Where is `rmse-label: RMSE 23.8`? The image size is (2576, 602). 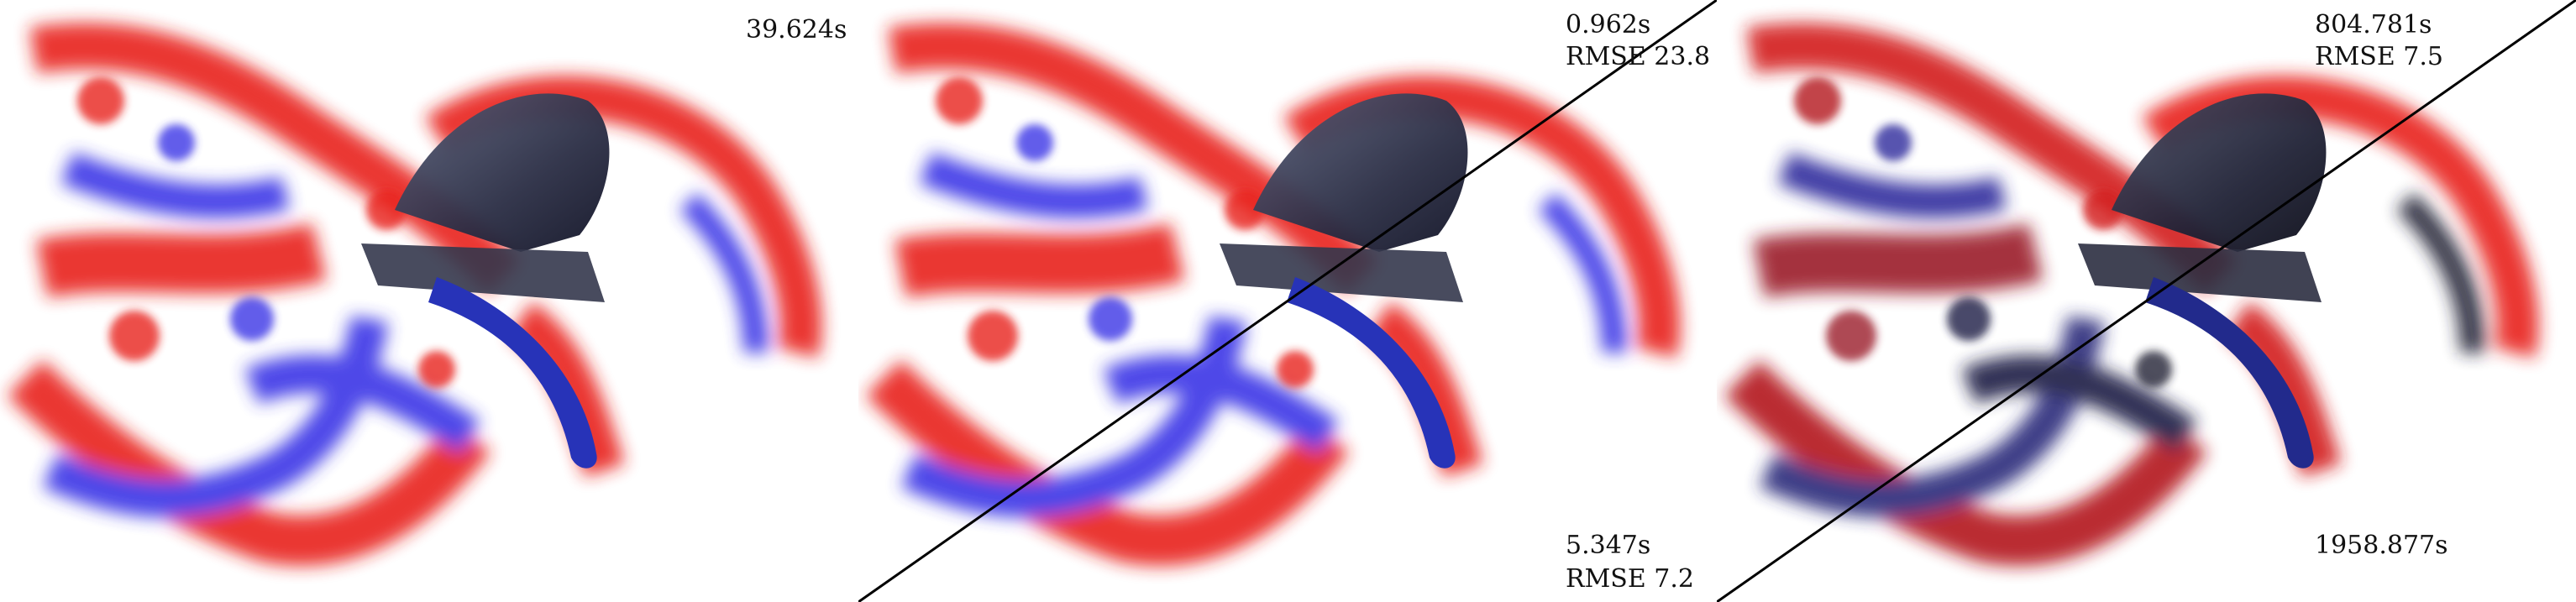 rmse-label: RMSE 23.8 is located at coordinates (1638, 56).